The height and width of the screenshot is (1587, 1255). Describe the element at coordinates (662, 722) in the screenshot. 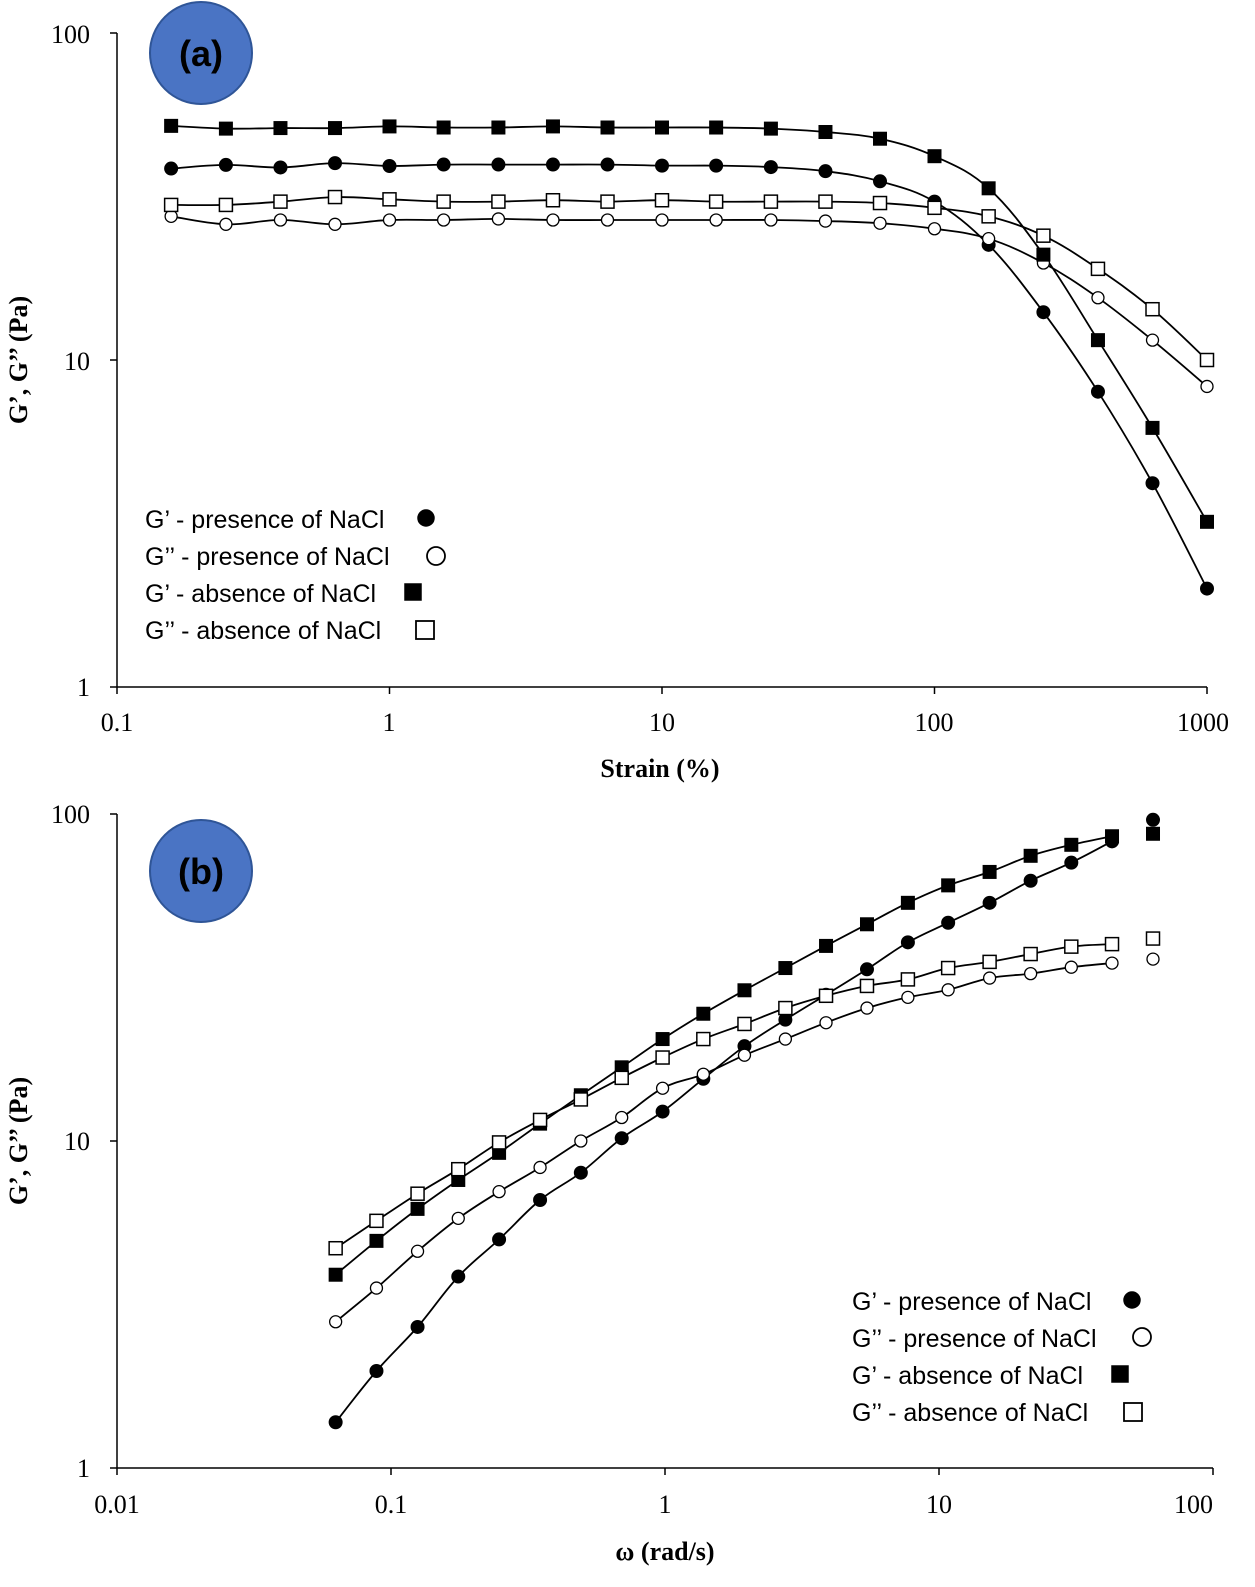

I see `x-tick-label-10: 10` at that location.